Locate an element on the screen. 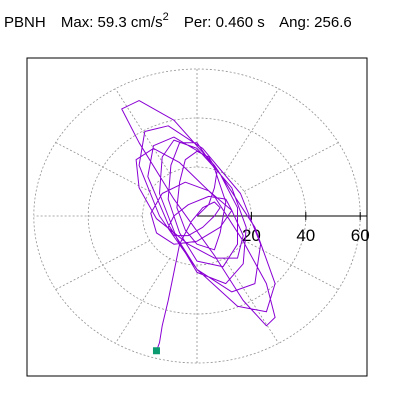 The image size is (400, 400). x-tick-label-60: 60 is located at coordinates (360, 235).